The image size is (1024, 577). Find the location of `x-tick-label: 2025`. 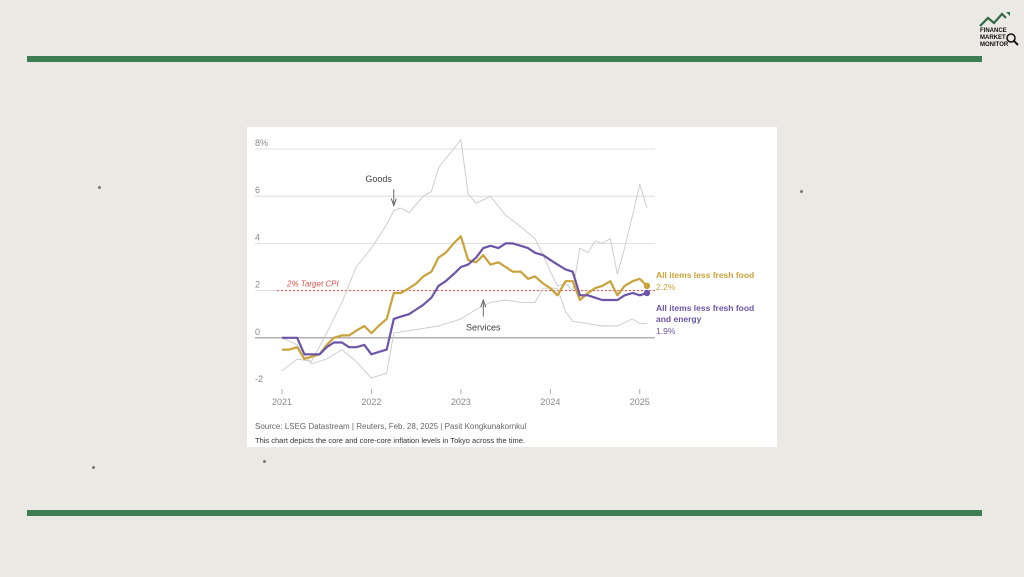

x-tick-label: 2025 is located at coordinates (640, 402).